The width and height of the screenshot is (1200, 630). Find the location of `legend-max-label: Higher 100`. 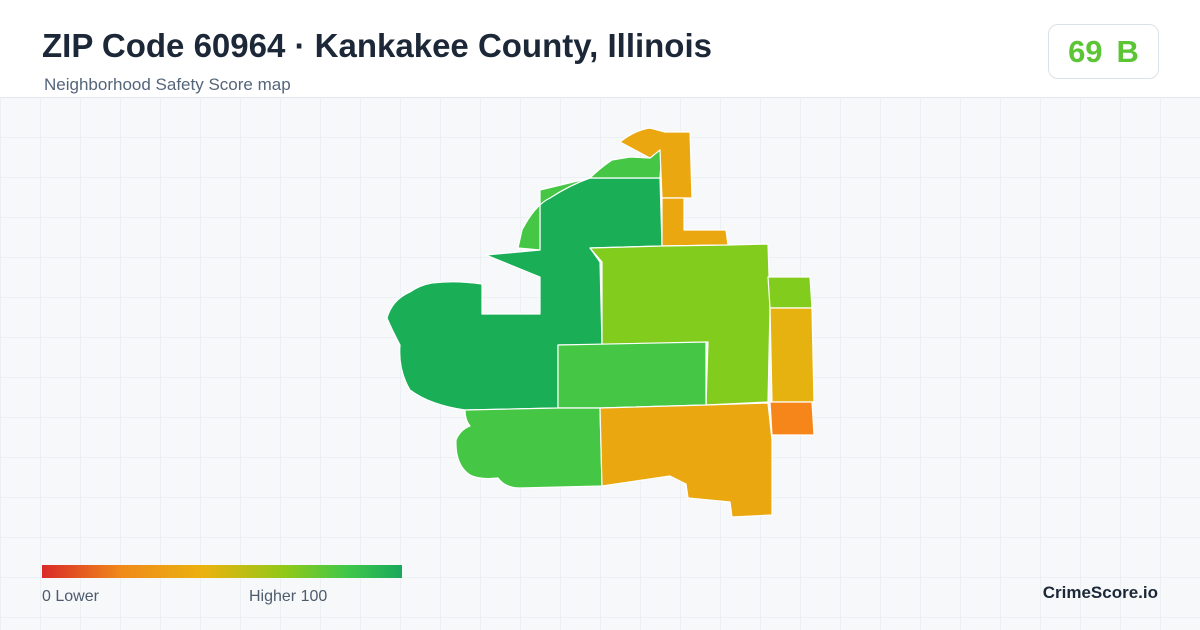

legend-max-label: Higher 100 is located at coordinates (288, 596).